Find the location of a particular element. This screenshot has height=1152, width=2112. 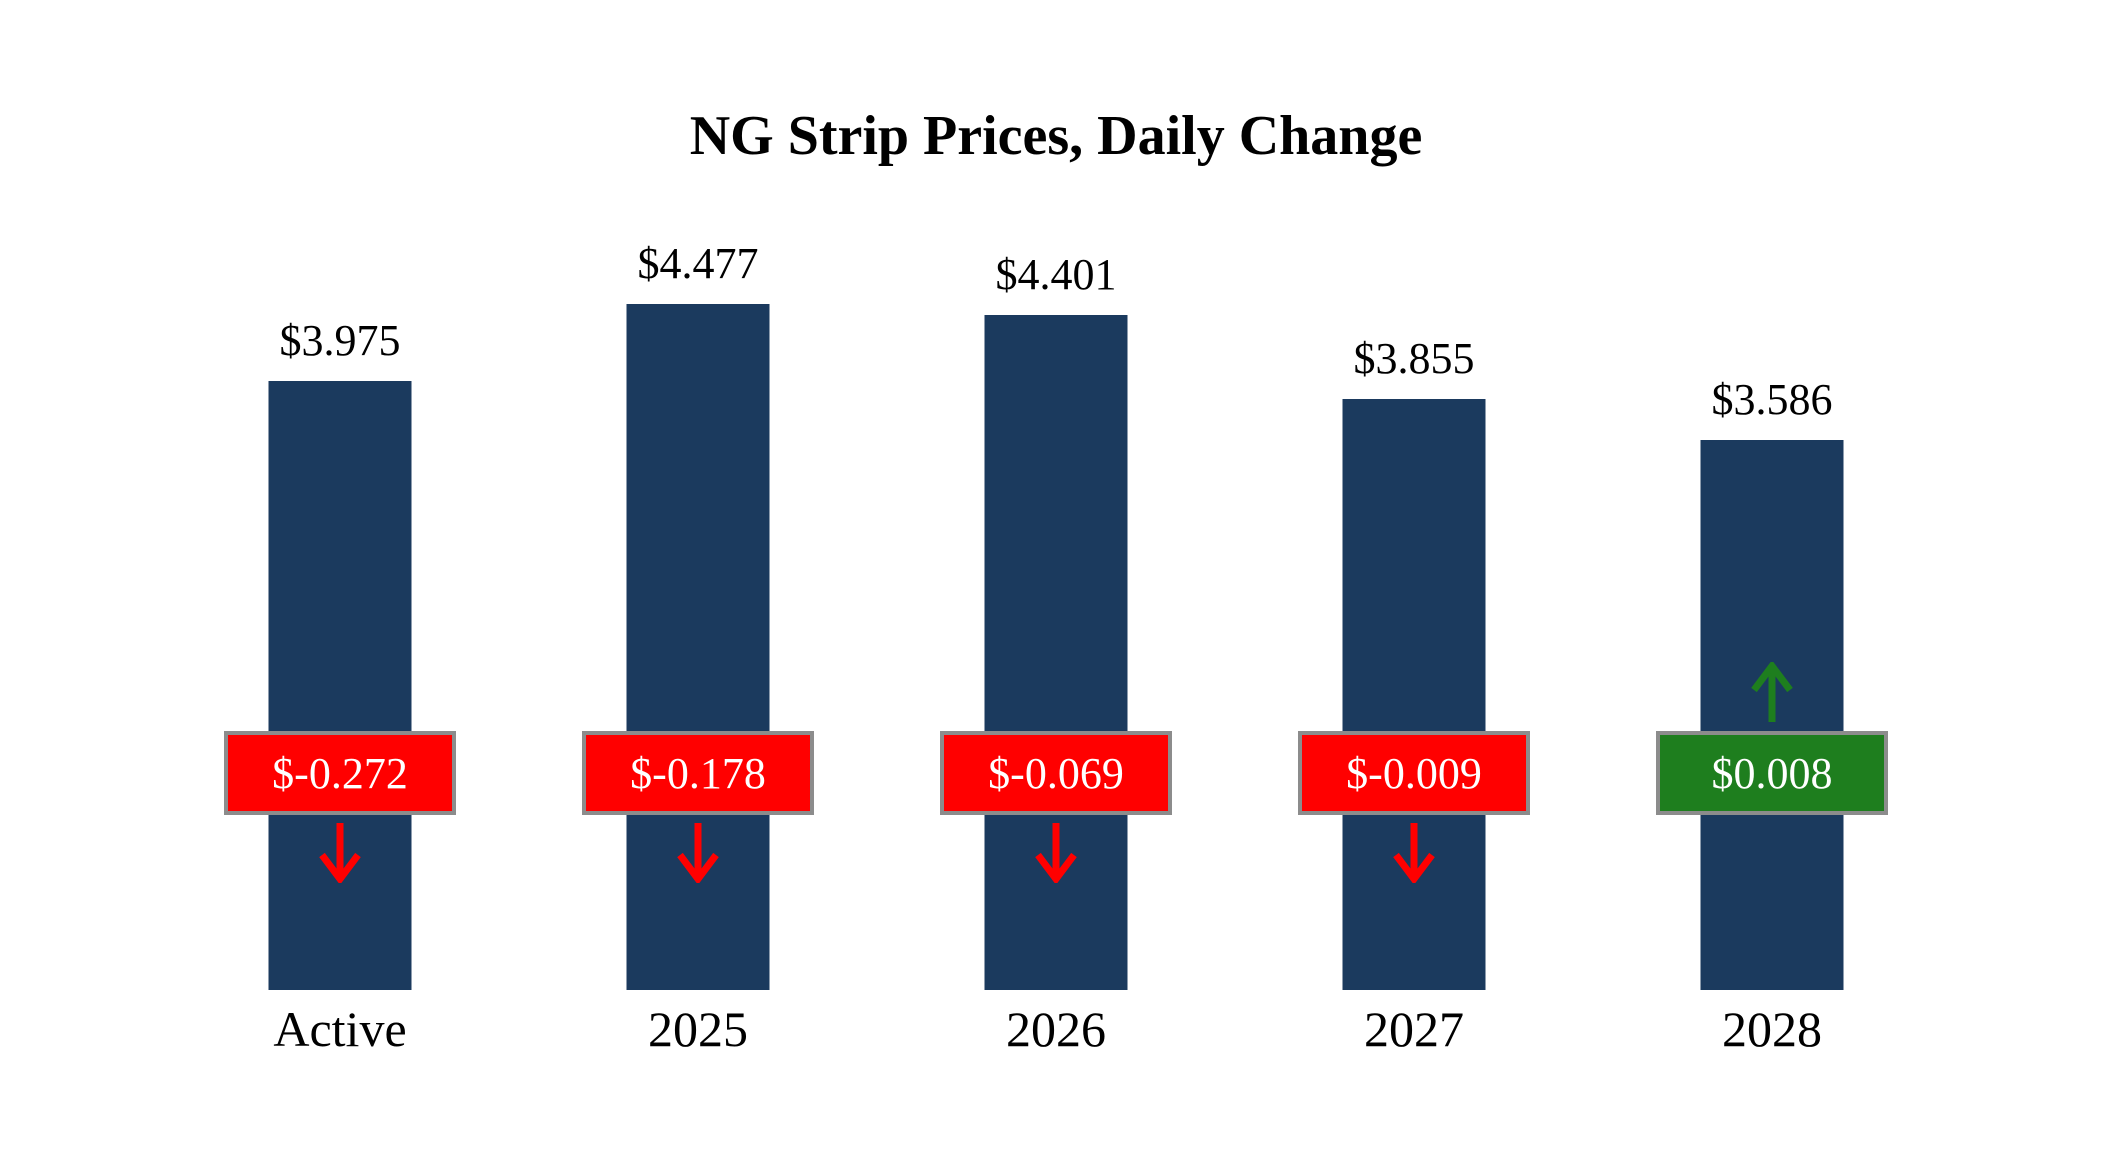

change-badge: $0.008 is located at coordinates (1772, 773).